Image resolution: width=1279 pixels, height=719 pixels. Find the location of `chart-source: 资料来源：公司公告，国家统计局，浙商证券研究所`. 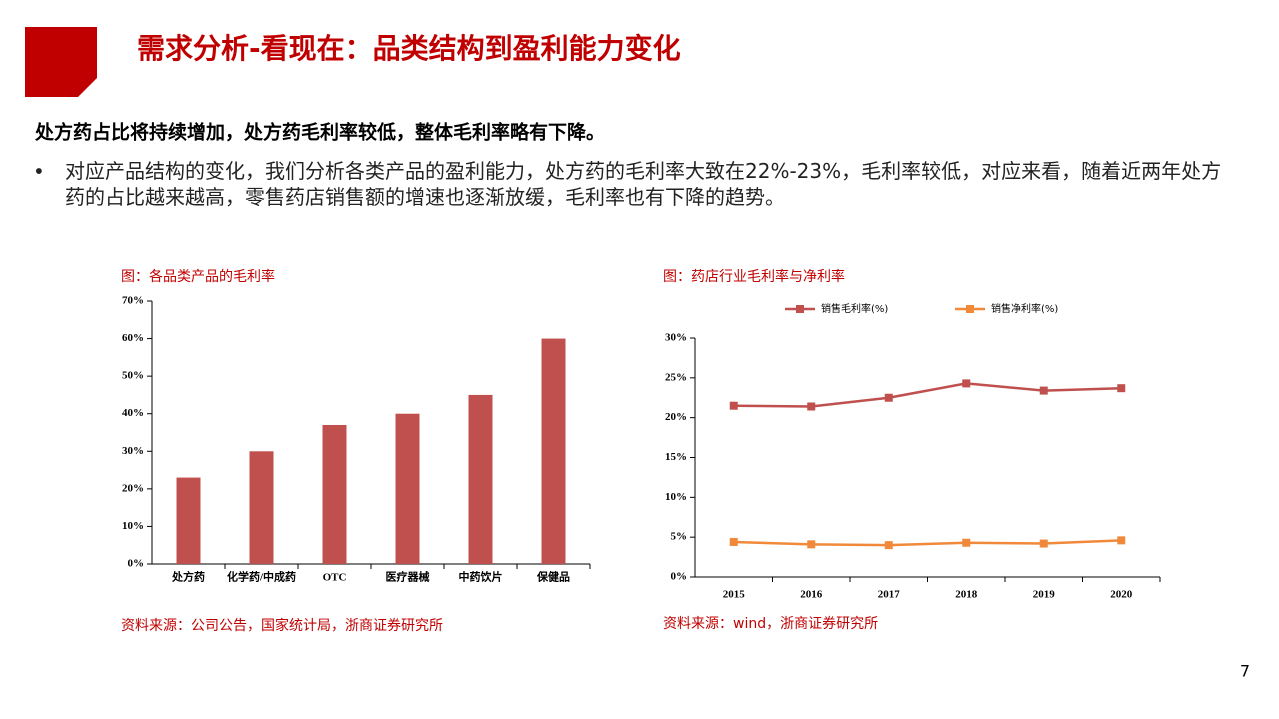

chart-source: 资料来源：公司公告，国家统计局，浙商证券研究所 is located at coordinates (282, 625).